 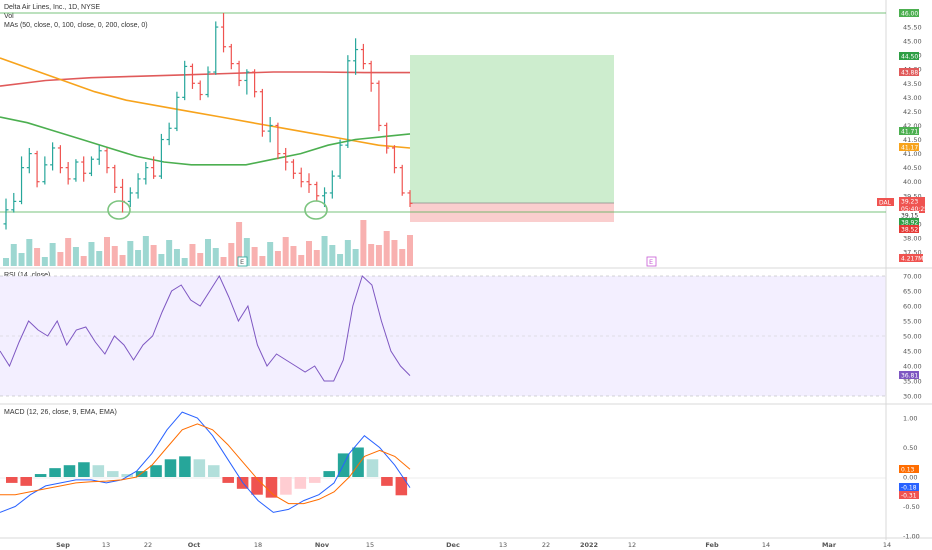 I want to click on time-axis-label-11: 12, so click(x=632, y=545).